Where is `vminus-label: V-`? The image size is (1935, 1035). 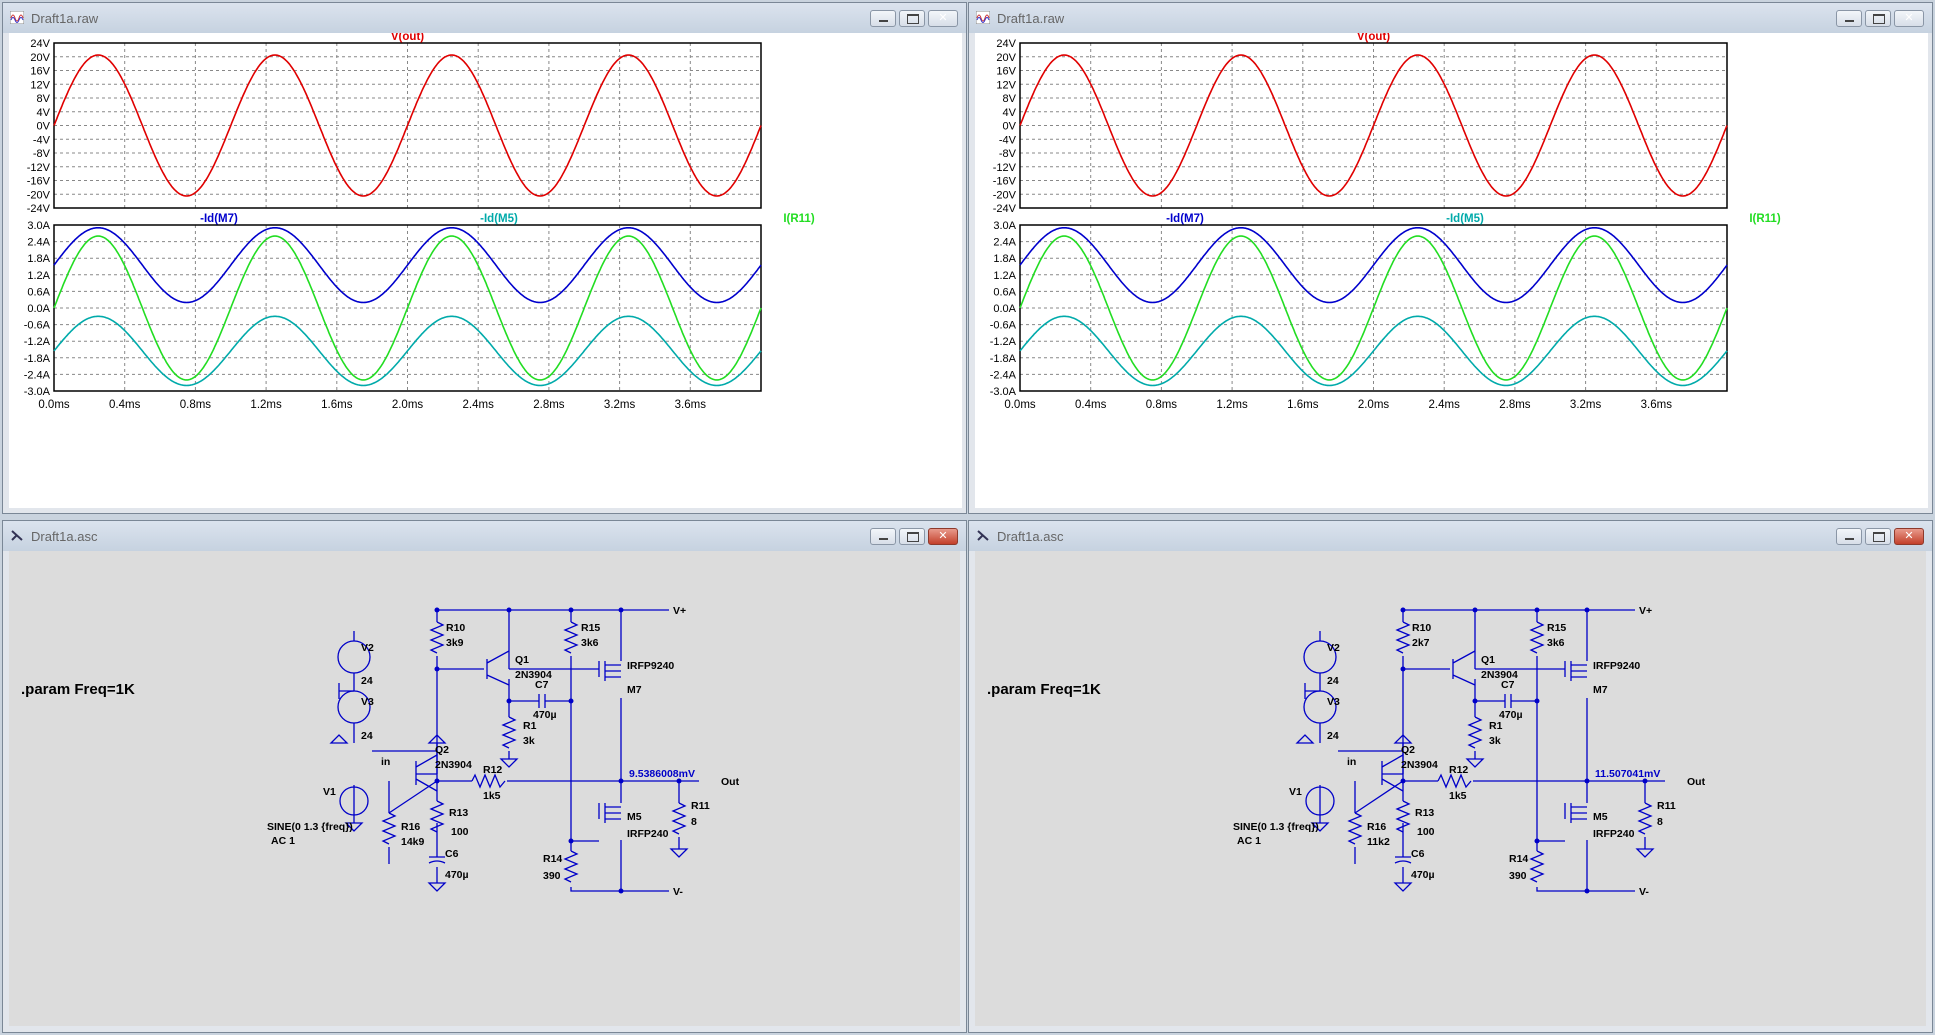 vminus-label: V- is located at coordinates (1644, 892).